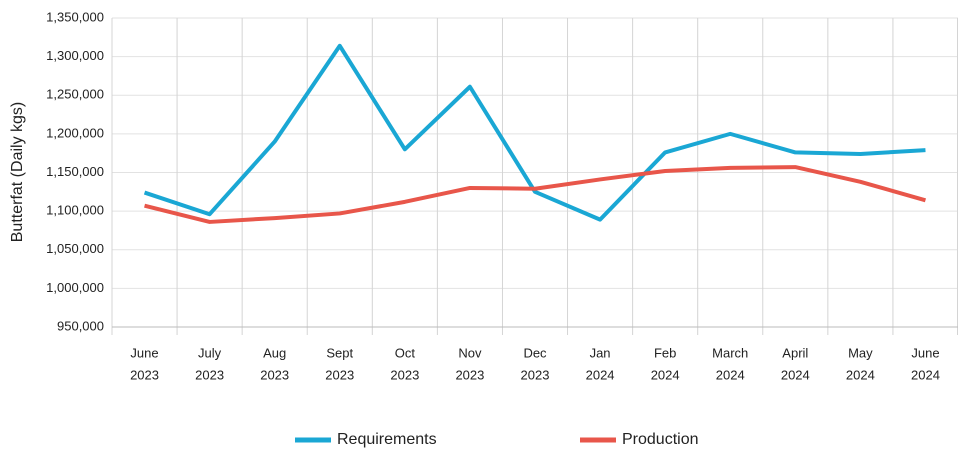 Image resolution: width=958 pixels, height=453 pixels. I want to click on legend-label: Production, so click(660, 439).